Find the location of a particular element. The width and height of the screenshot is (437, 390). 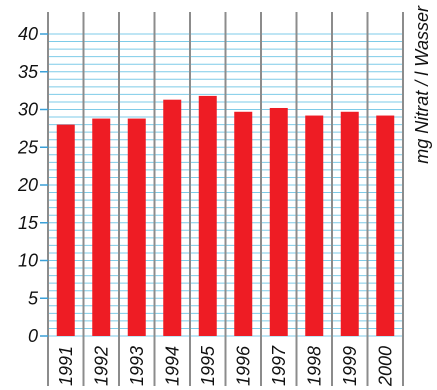

x-category-label-1996: 1996 is located at coordinates (243, 365).